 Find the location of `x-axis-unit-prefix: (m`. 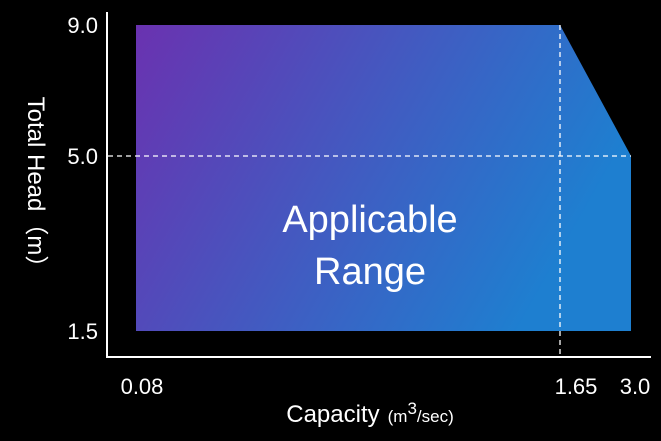

x-axis-unit-prefix: (m is located at coordinates (398, 416).